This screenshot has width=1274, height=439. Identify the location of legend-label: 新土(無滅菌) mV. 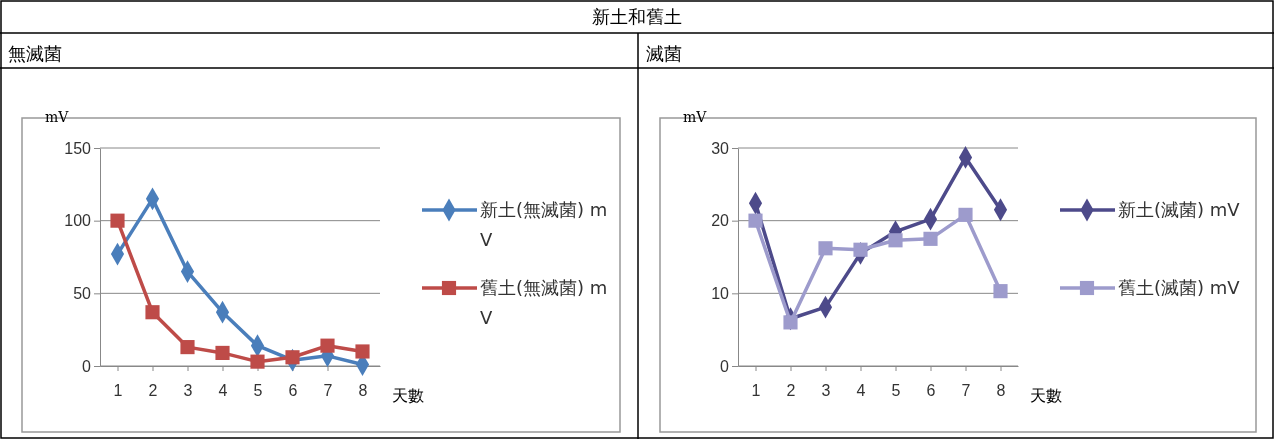
(544, 224).